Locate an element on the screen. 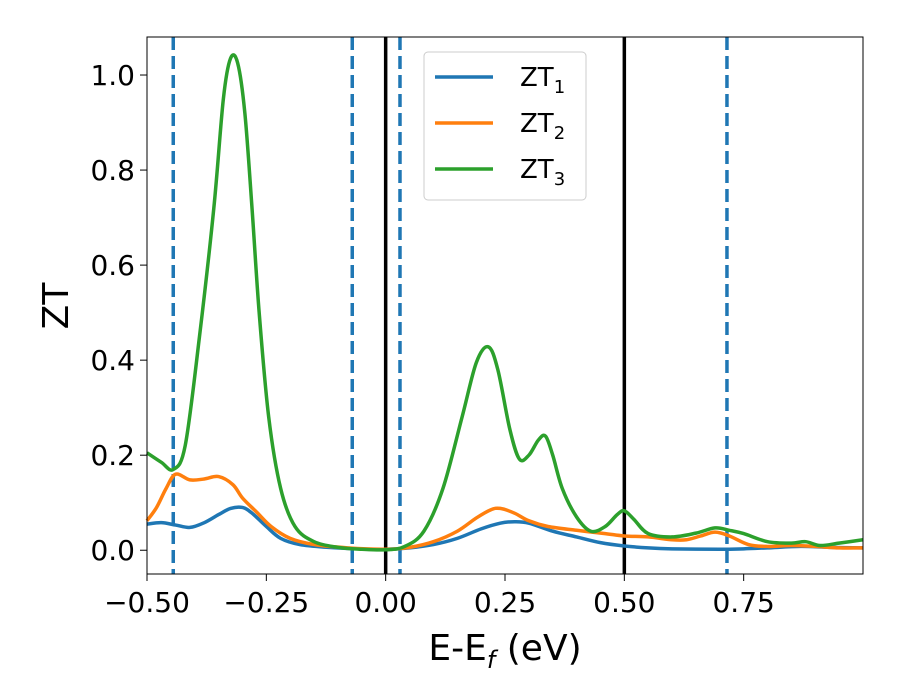 The image size is (900, 700). x-tick-label: −0.50 is located at coordinates (147, 602).